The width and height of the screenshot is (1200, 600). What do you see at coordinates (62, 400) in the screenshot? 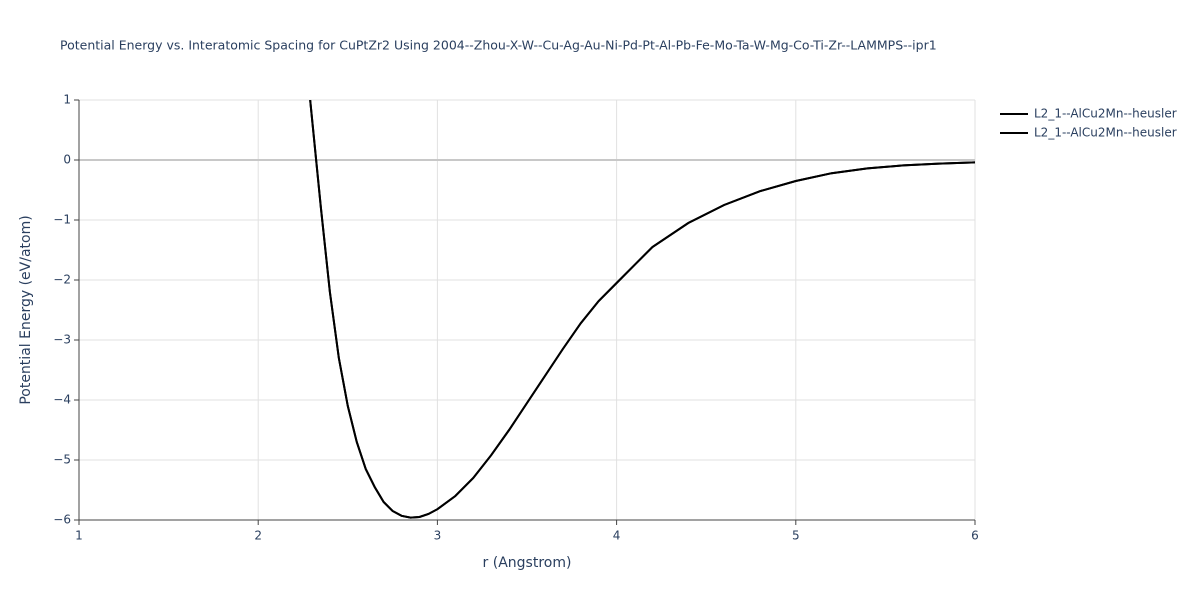
I see `y-tick-label: −4` at bounding box center [62, 400].